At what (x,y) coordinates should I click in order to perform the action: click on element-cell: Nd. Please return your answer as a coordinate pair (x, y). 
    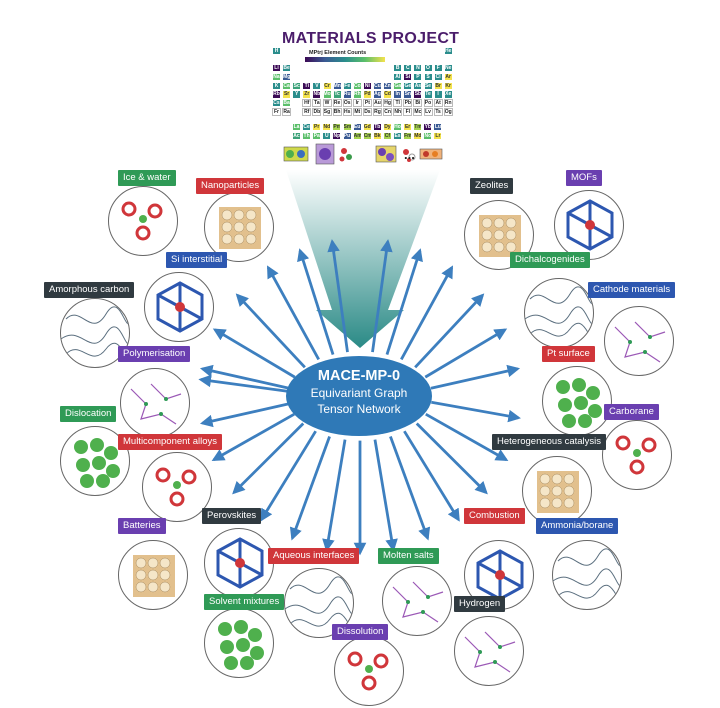
    Looking at the image, I should click on (327, 127).